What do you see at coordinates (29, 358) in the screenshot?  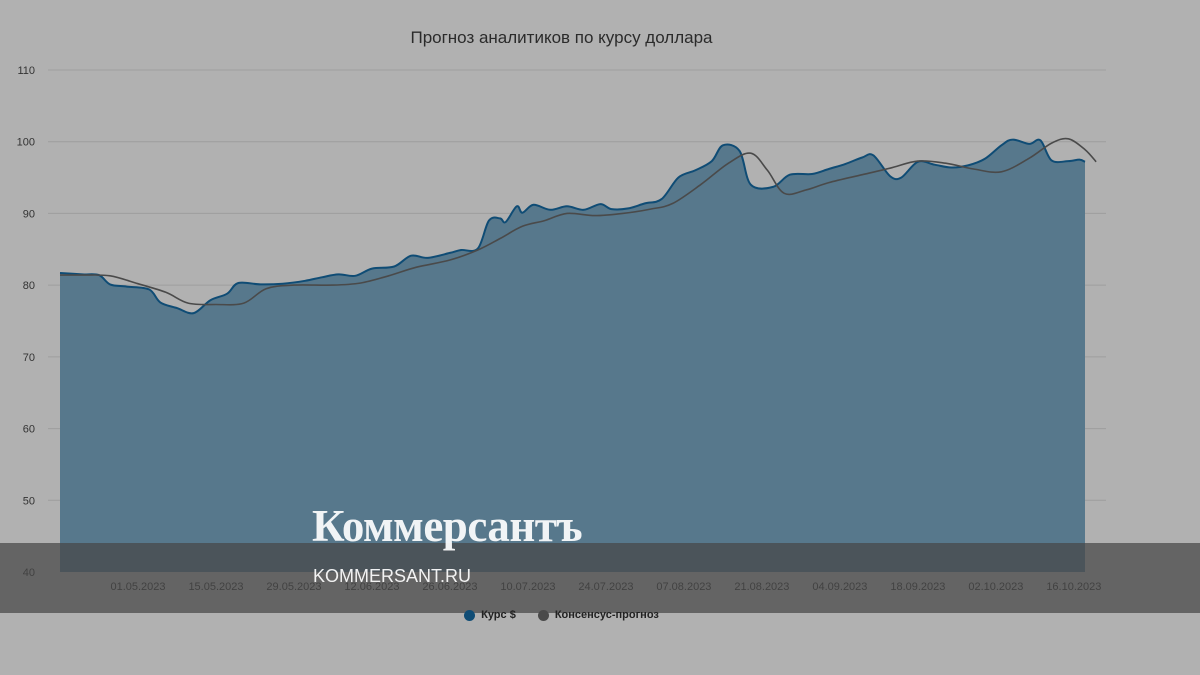 I see `y-tick-label: 70` at bounding box center [29, 358].